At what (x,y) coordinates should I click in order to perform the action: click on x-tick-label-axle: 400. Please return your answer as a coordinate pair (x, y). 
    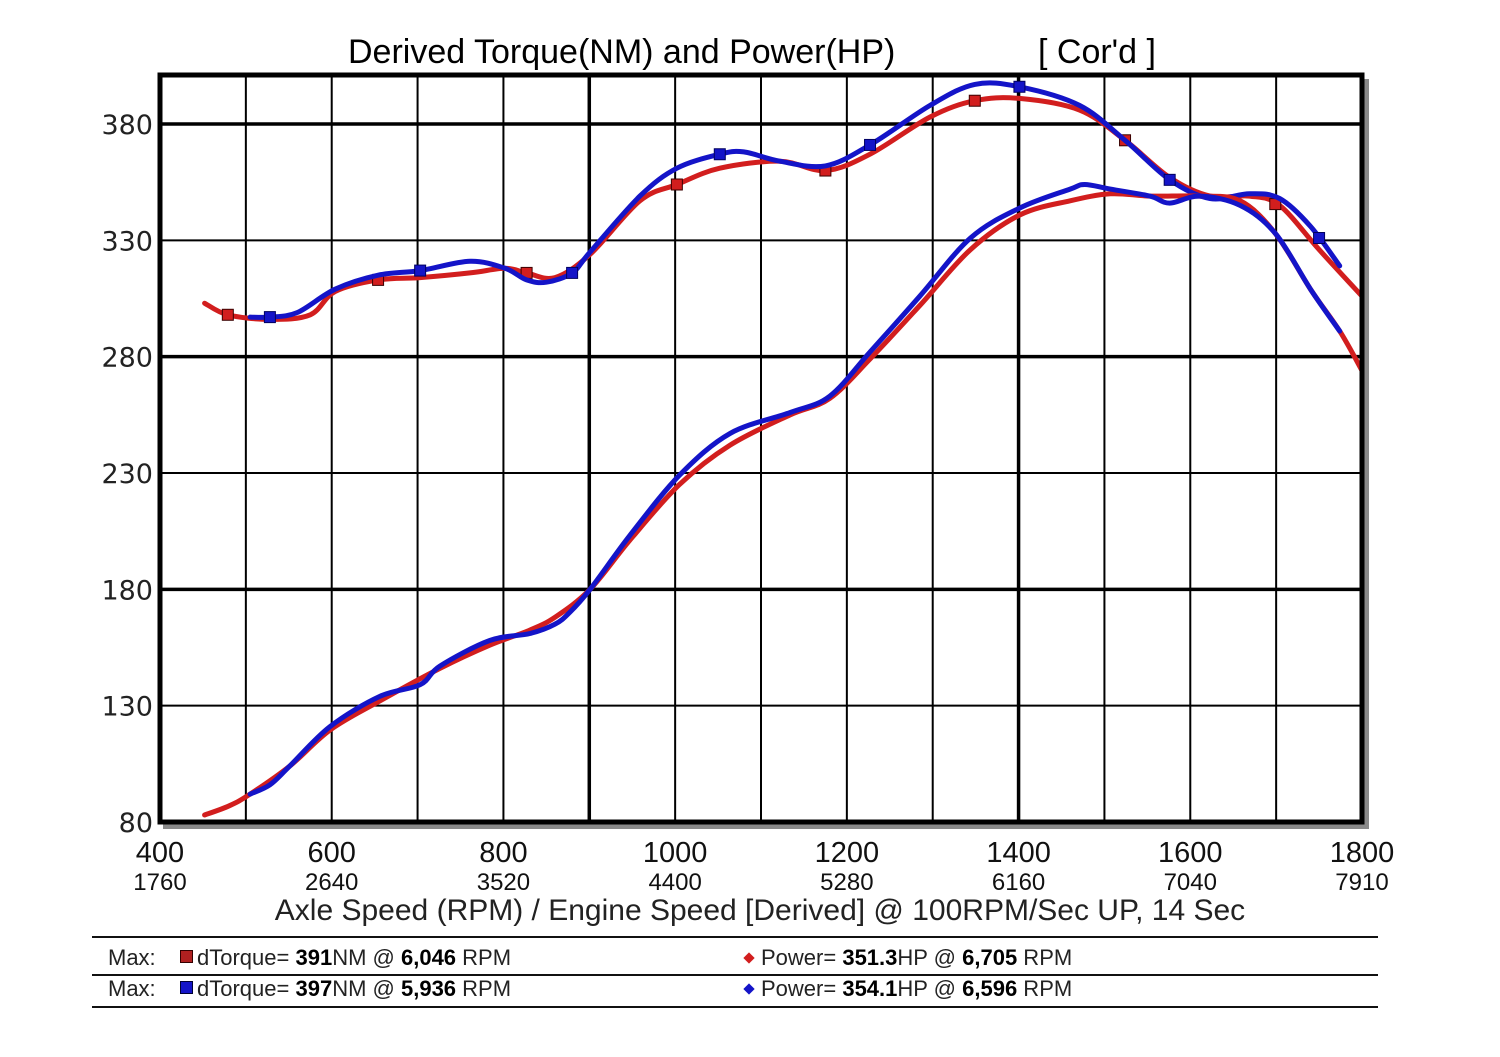
    Looking at the image, I should click on (160, 853).